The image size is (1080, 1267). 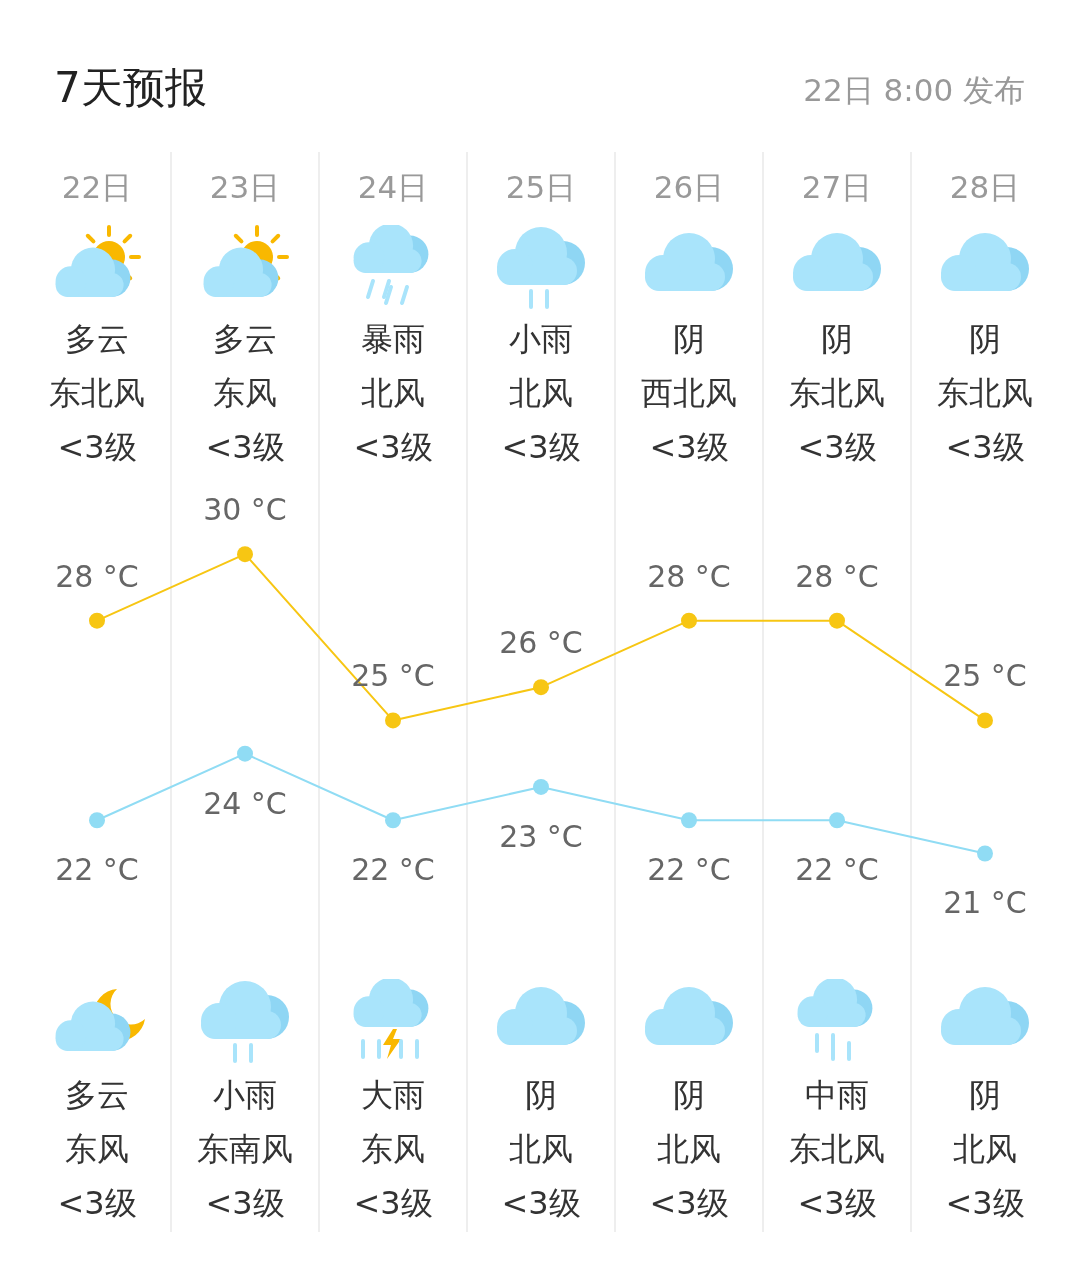 I want to click on x-tick-label: 22日, so click(x=97, y=187).